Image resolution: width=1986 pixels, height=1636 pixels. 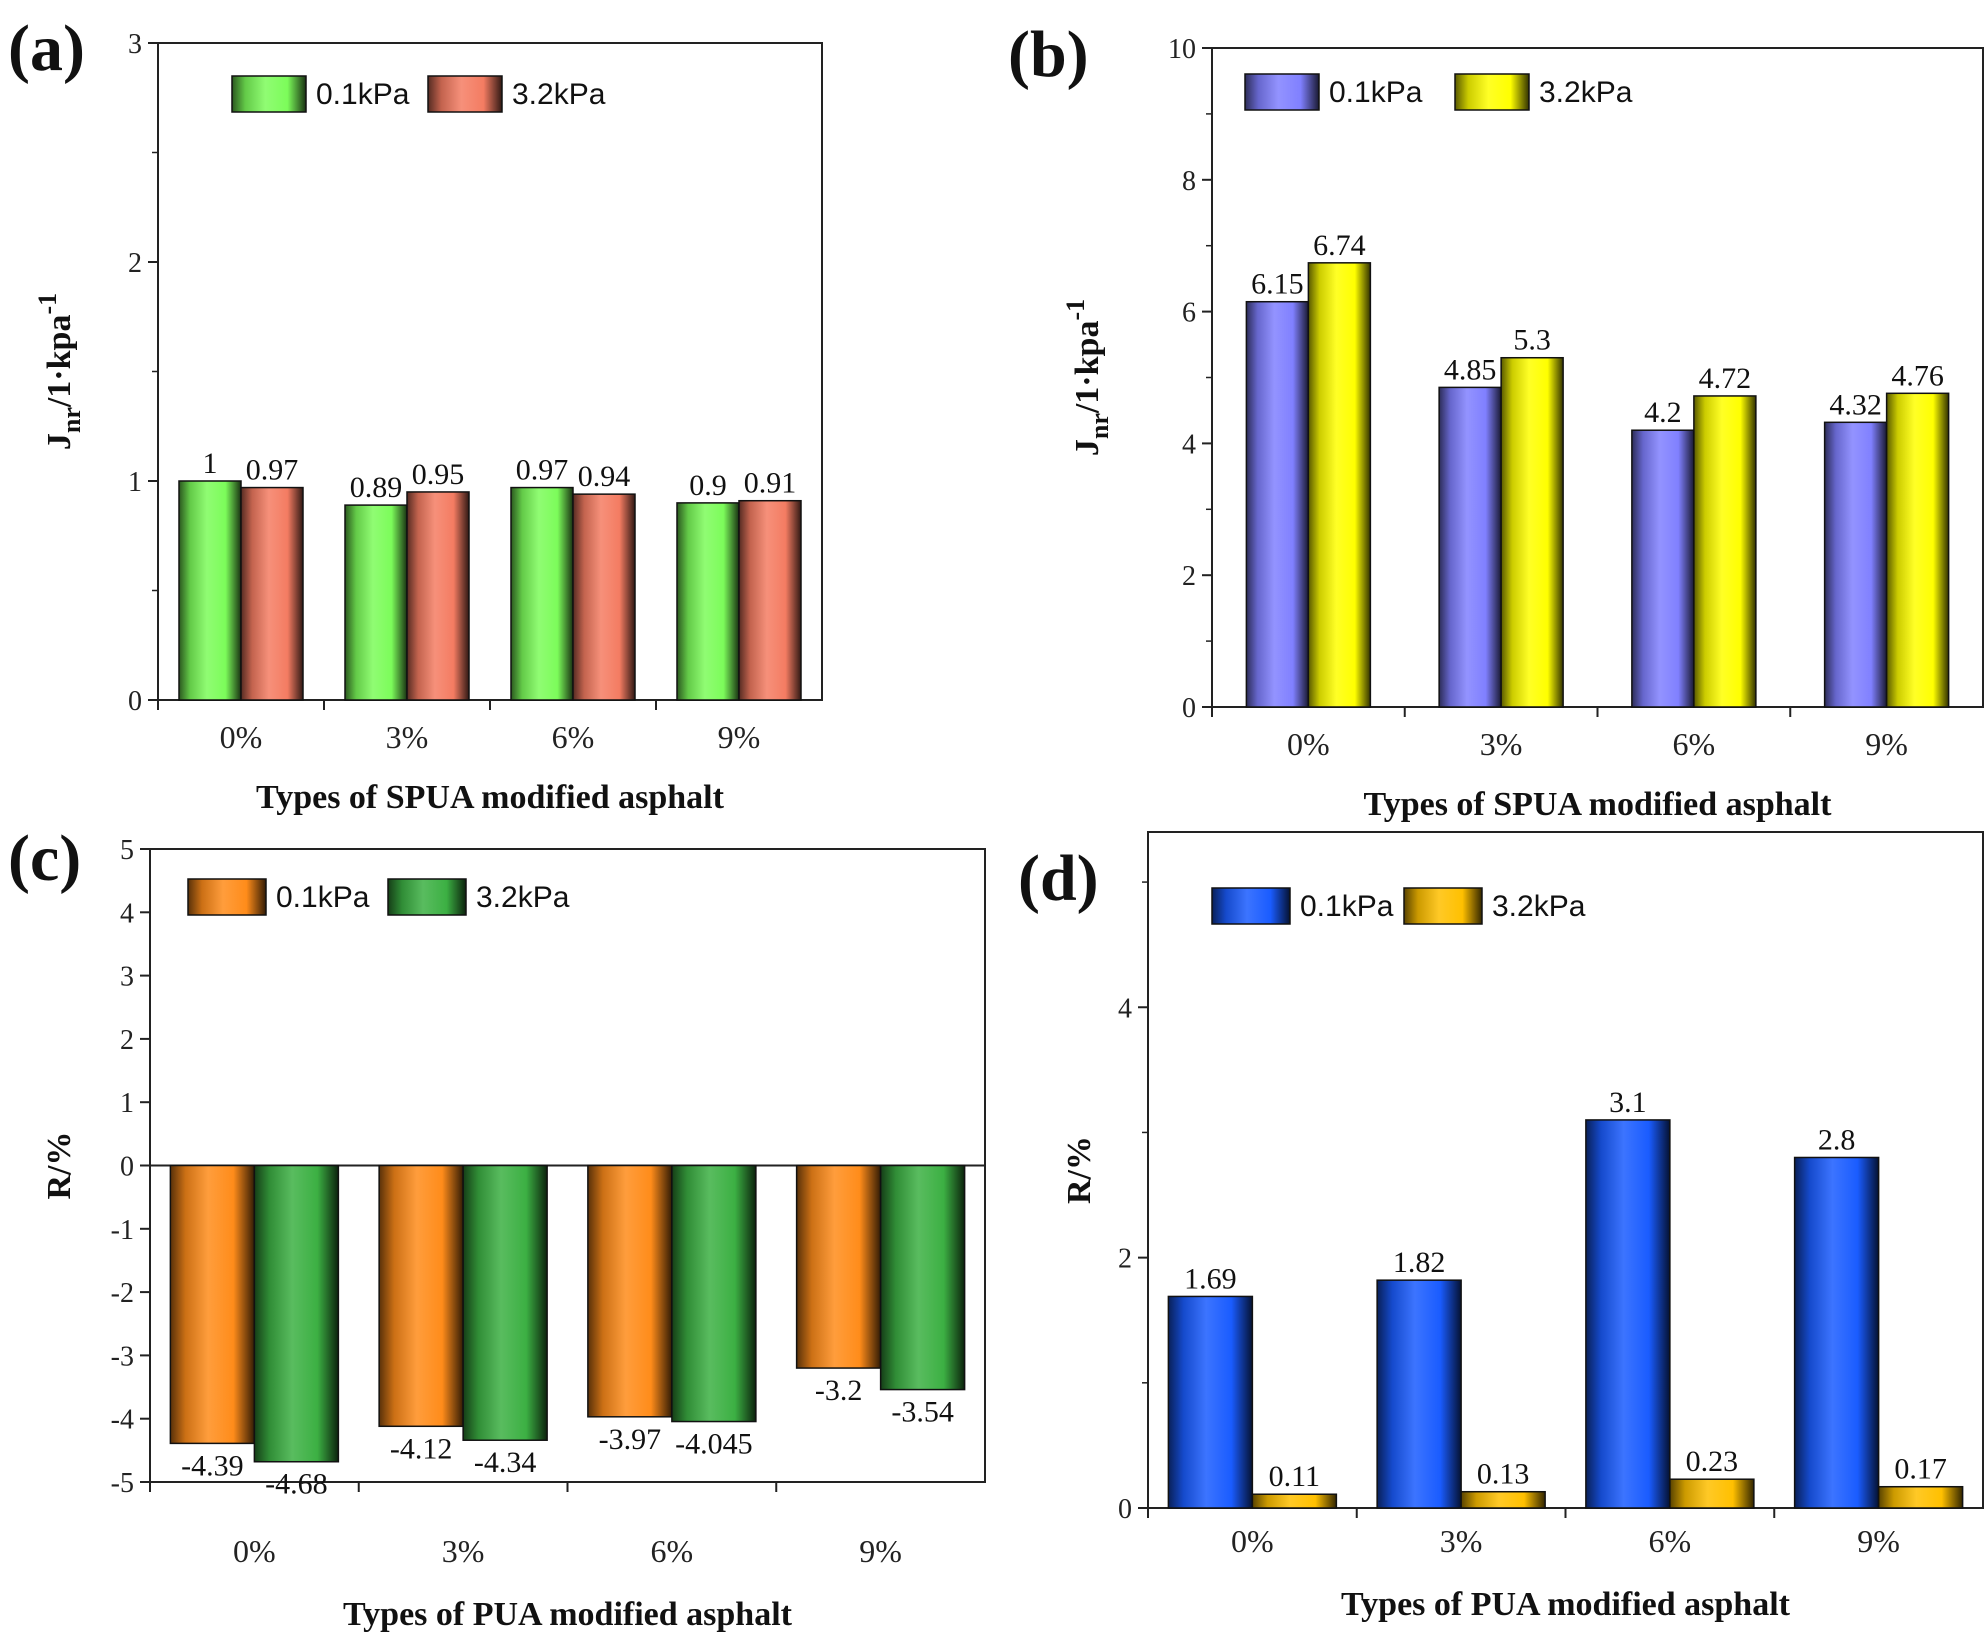 I want to click on panel-label: (c), so click(x=44, y=858).